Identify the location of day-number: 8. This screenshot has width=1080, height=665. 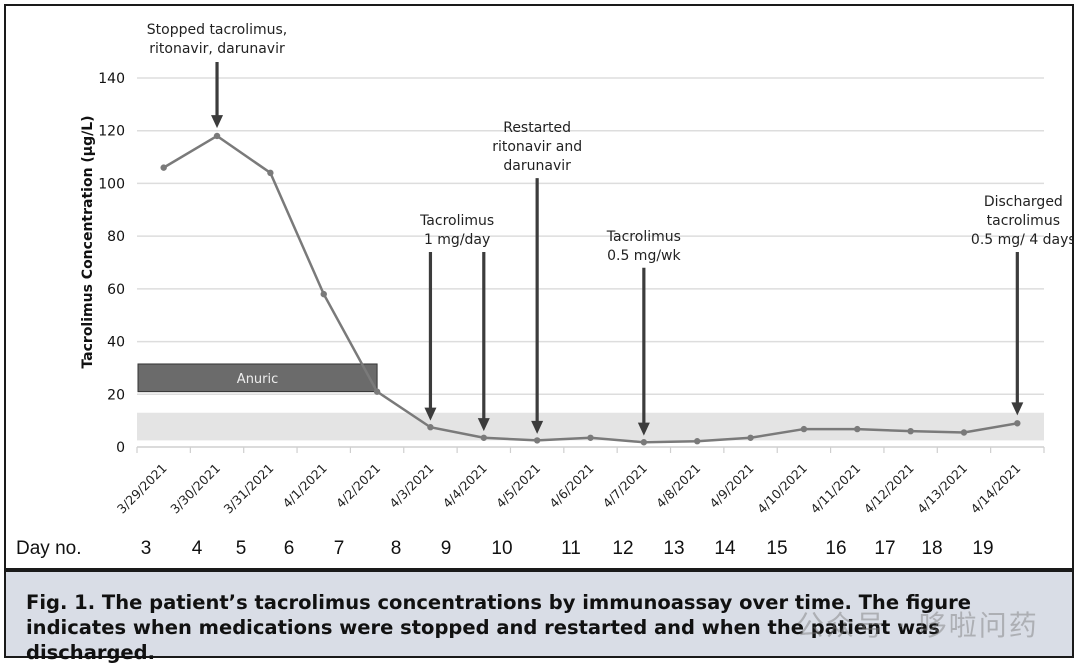
(396, 548).